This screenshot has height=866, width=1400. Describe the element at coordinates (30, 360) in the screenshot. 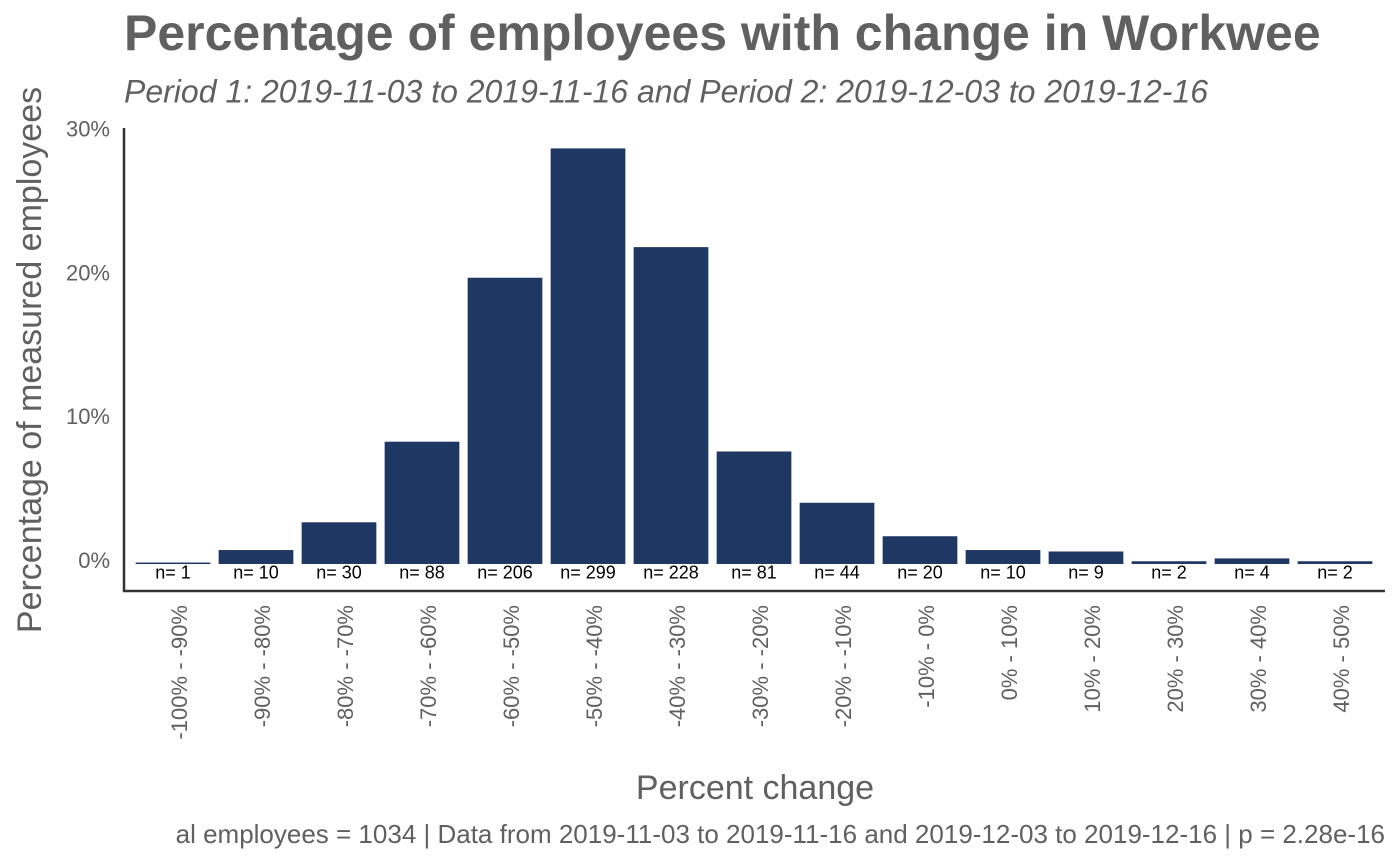

I see `y-axis-title: Percentage of measured employees` at that location.